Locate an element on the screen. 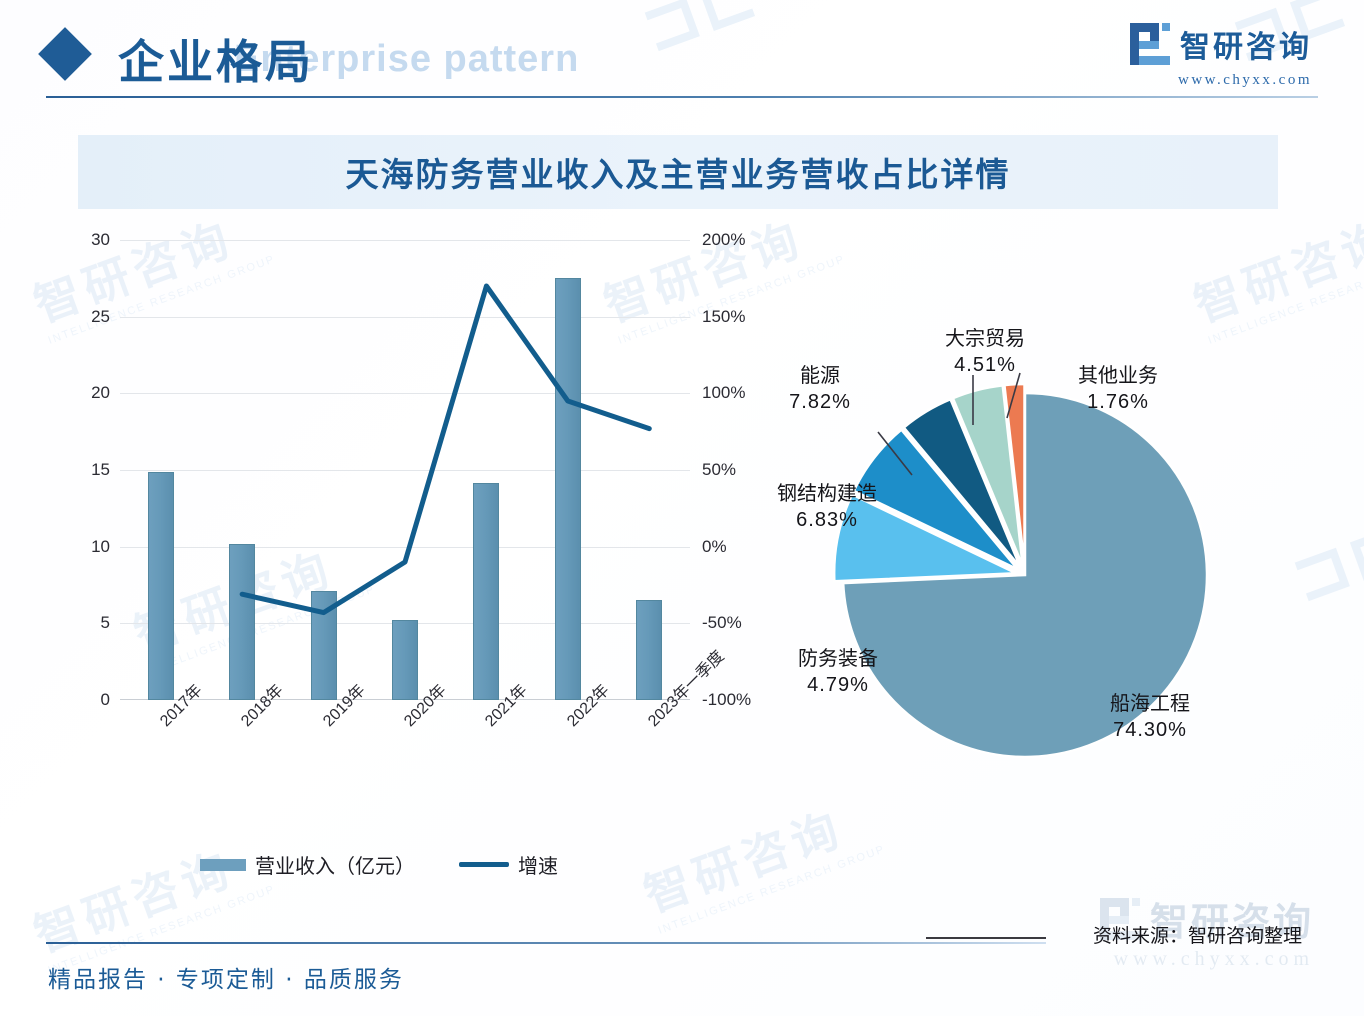  legend-swatch-bar is located at coordinates (223, 864).